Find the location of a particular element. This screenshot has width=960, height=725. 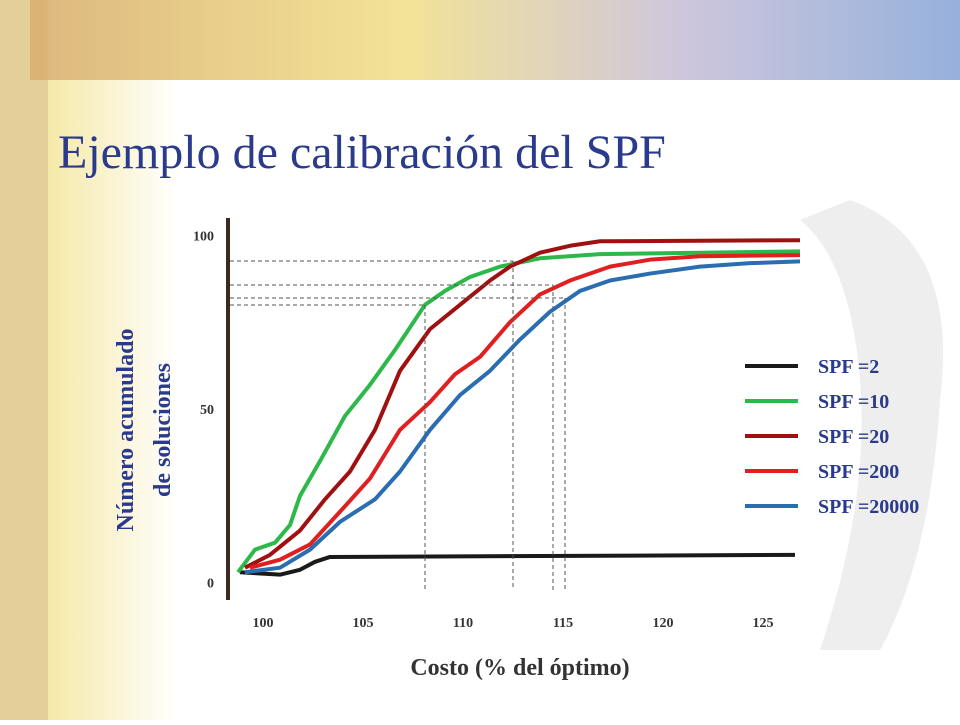

y-tick-label: 100 is located at coordinates (203, 236).